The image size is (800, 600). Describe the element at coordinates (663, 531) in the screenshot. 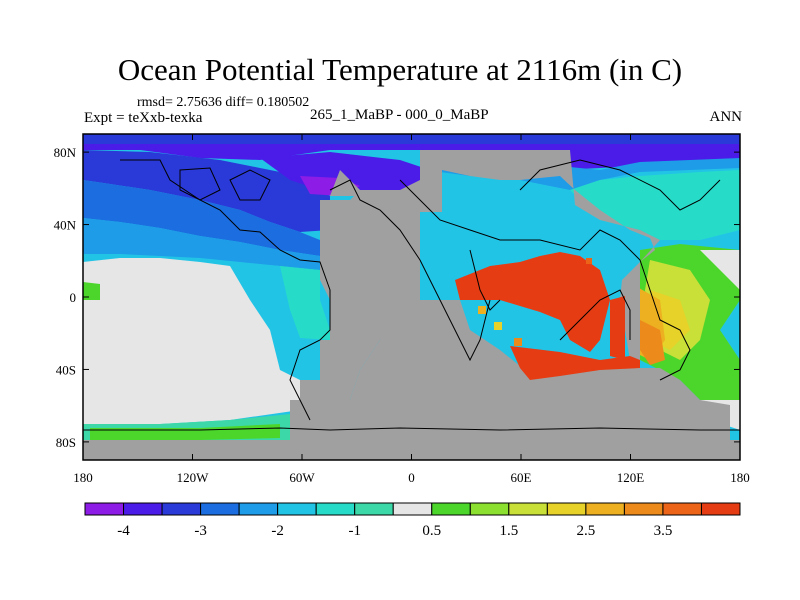

I see `colorbar-label: 3.5` at that location.